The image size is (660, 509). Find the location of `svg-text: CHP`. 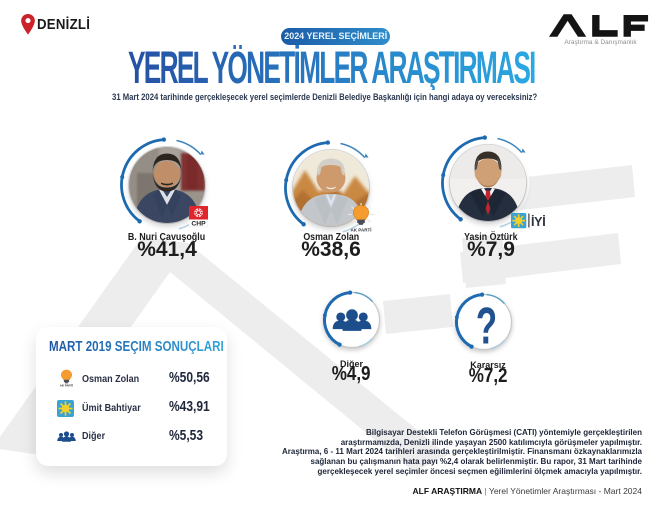

svg-text: CHP is located at coordinates (198, 223).